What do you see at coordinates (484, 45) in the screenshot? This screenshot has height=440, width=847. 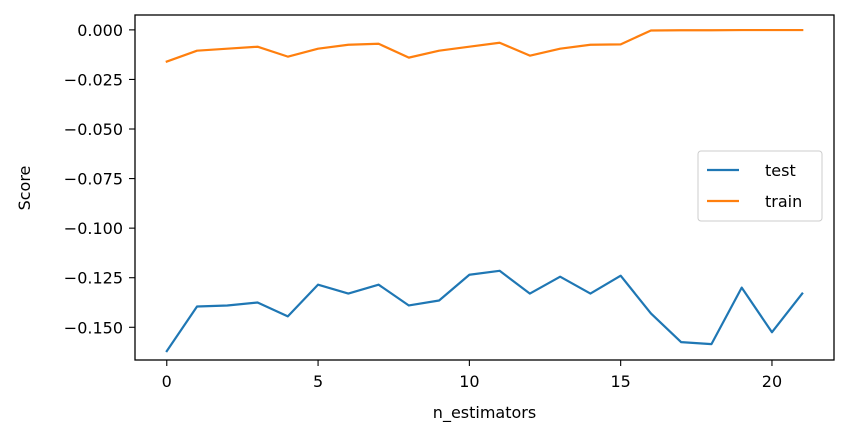 I see `series-line-train` at bounding box center [484, 45].